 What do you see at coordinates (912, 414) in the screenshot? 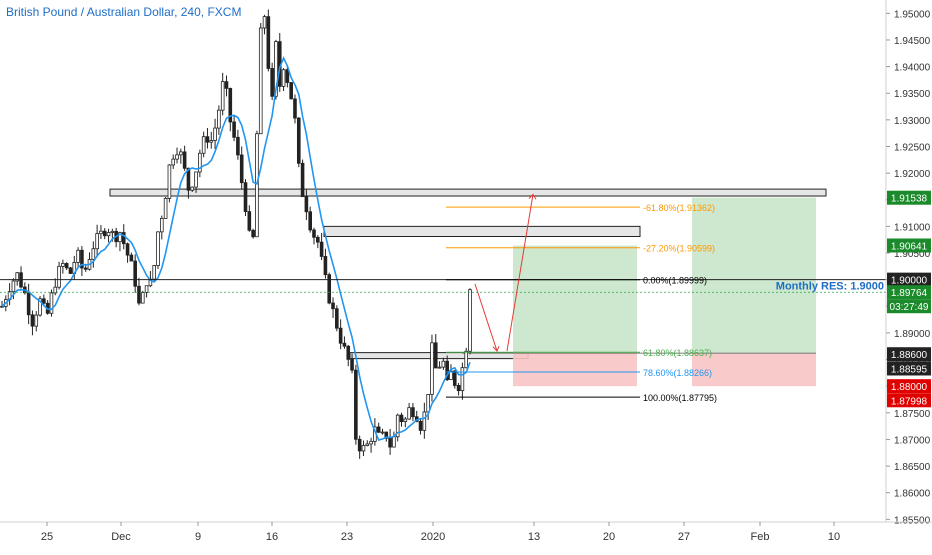
I see `y-tick-label: 1.87500` at bounding box center [912, 414].